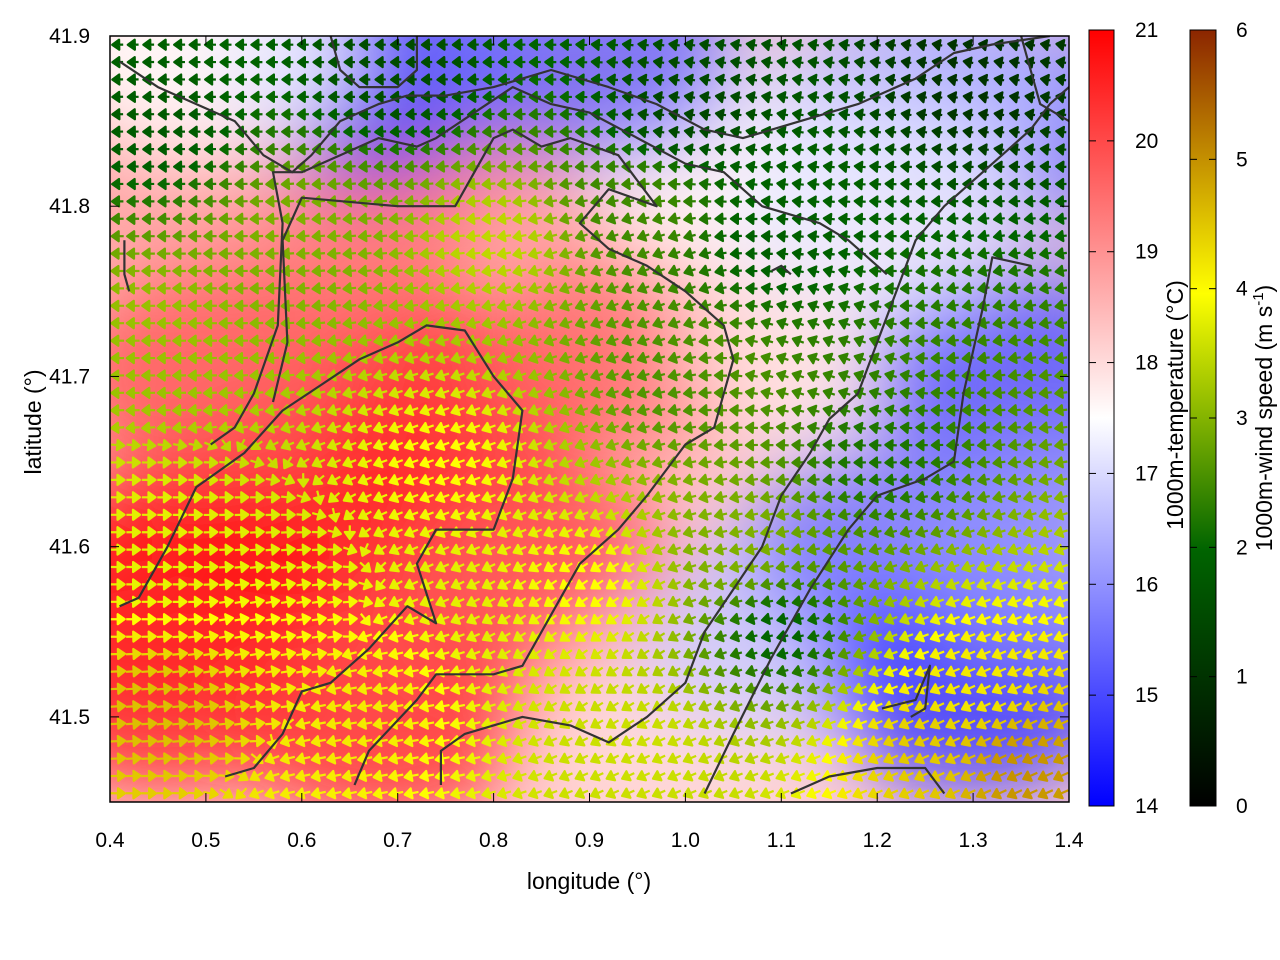  I want to click on colorbar-tick-label: 16, so click(1146, 584).